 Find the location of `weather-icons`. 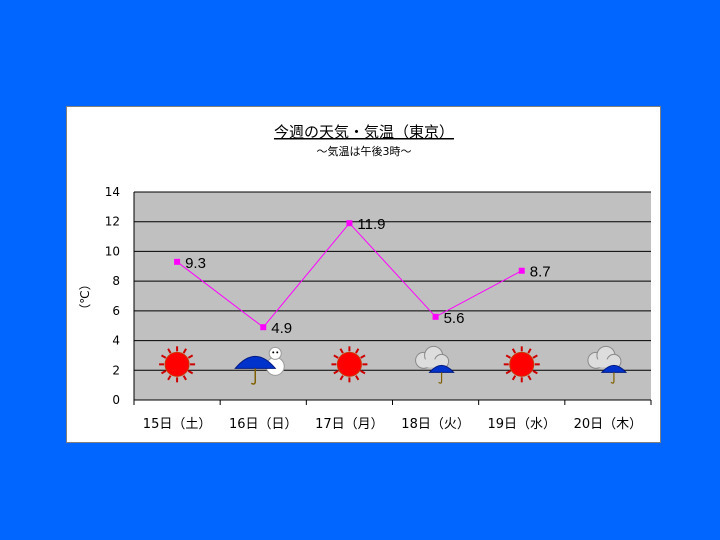

weather-icons is located at coordinates (393, 365).